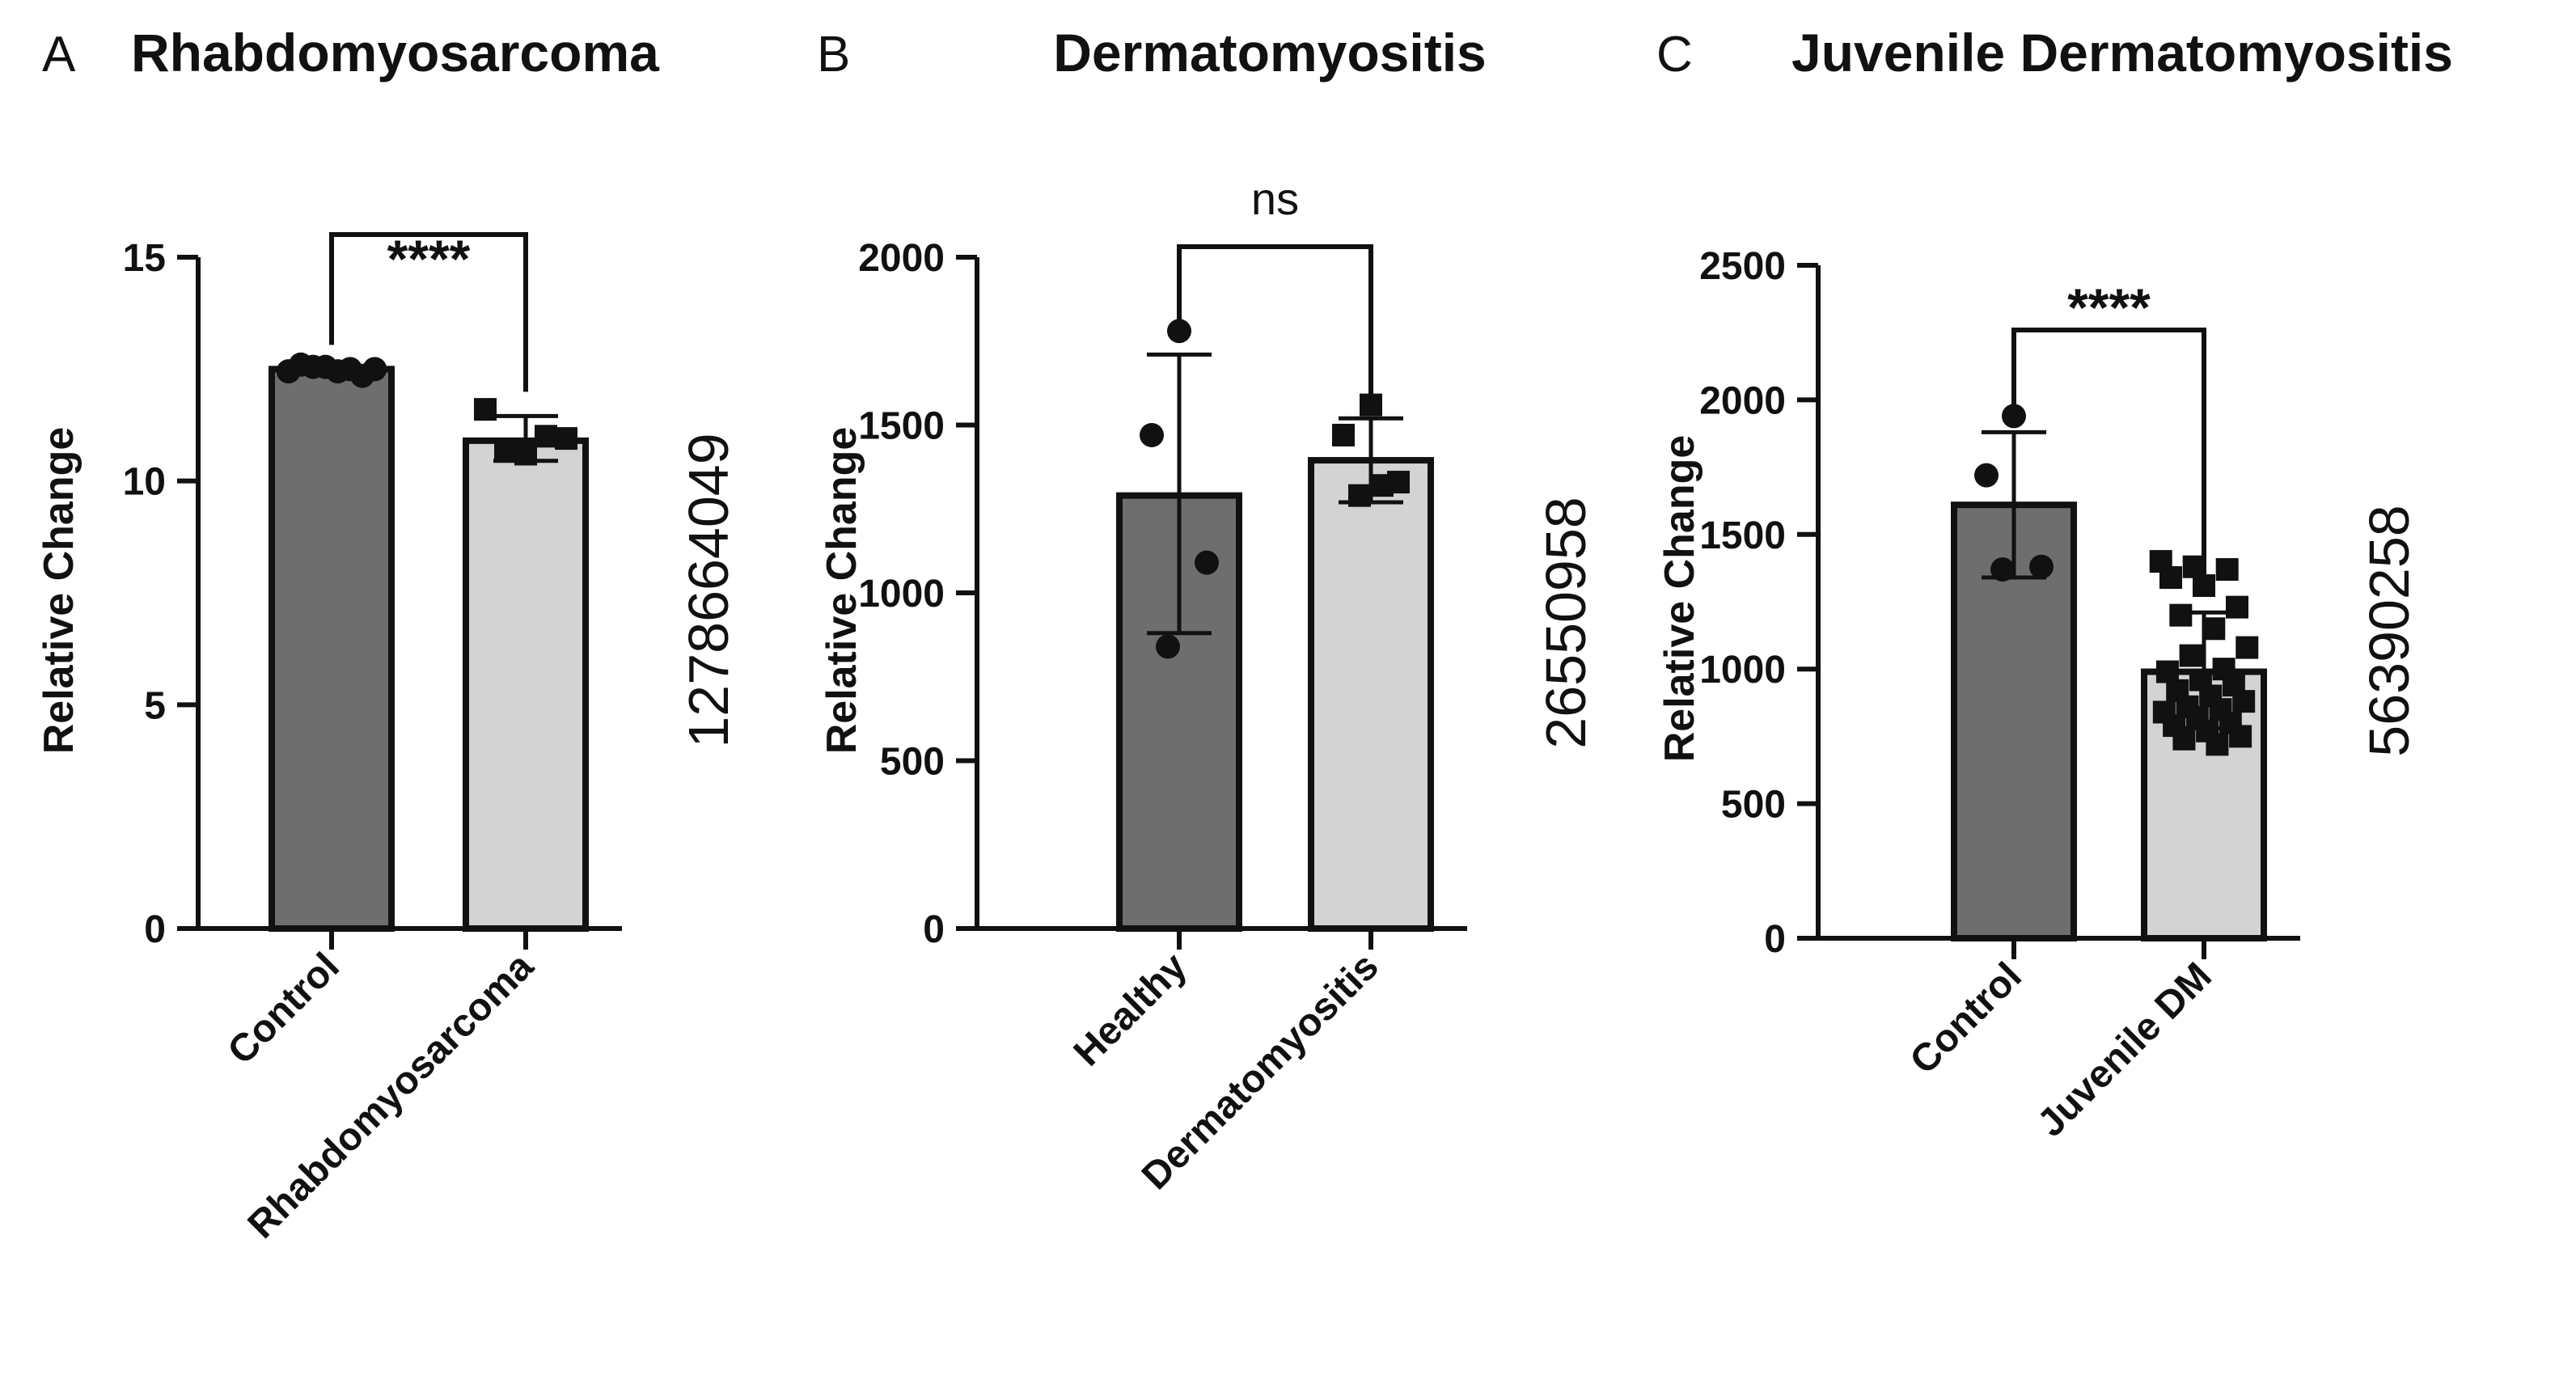 This screenshot has width=2576, height=1375. Describe the element at coordinates (913, 762) in the screenshot. I see `panel-b-y-tick-label: 500` at that location.